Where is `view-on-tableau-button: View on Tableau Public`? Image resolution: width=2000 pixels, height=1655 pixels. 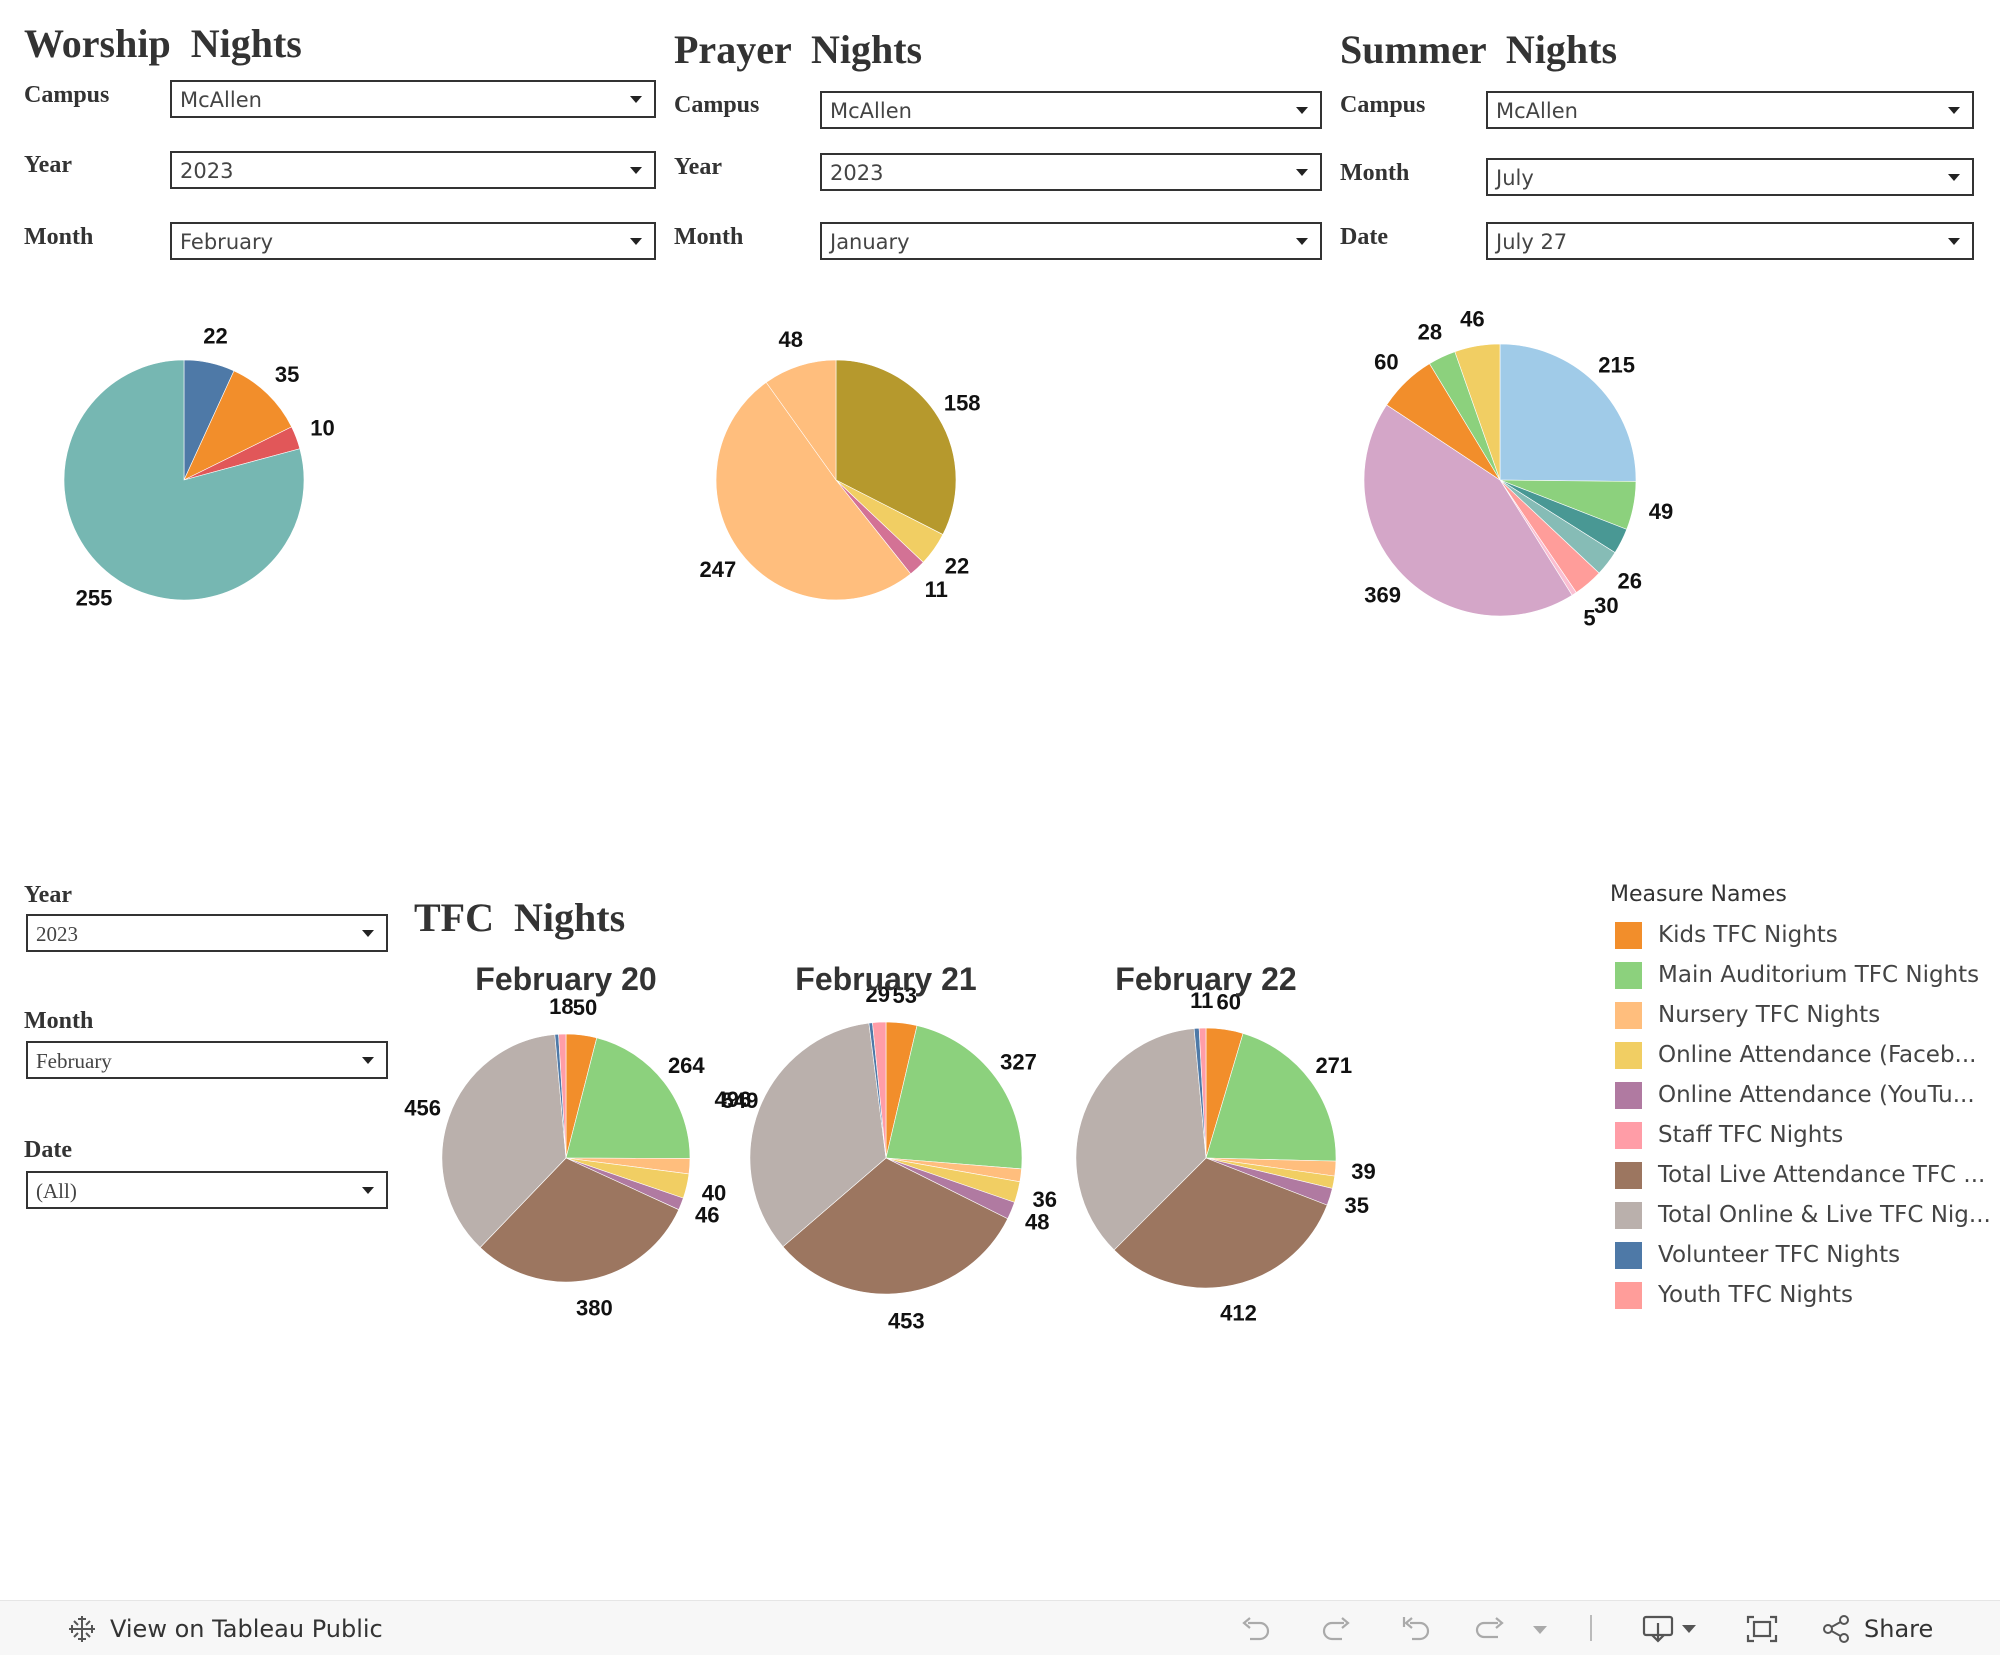 view-on-tableau-button: View on Tableau Public is located at coordinates (221, 1628).